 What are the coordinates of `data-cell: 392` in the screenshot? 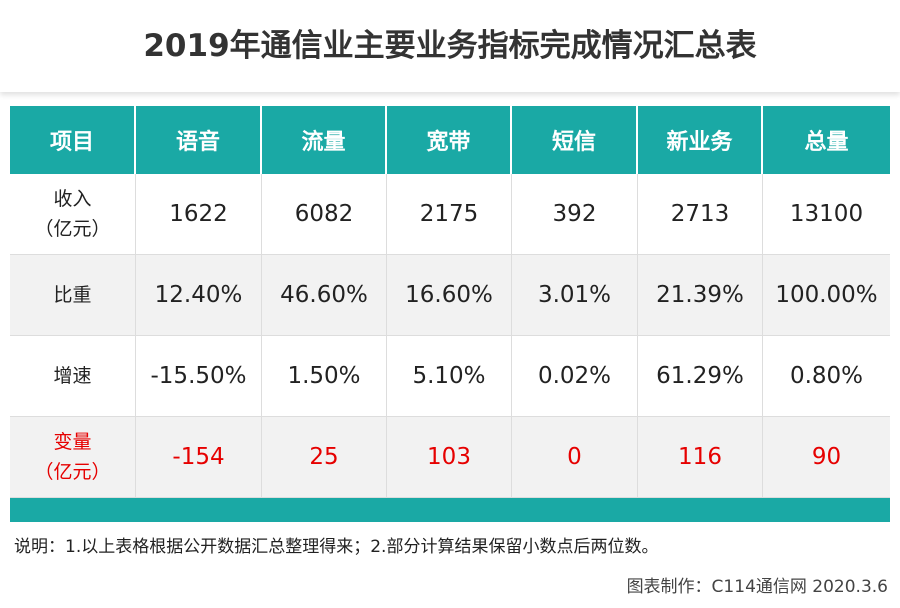 It's located at (575, 214).